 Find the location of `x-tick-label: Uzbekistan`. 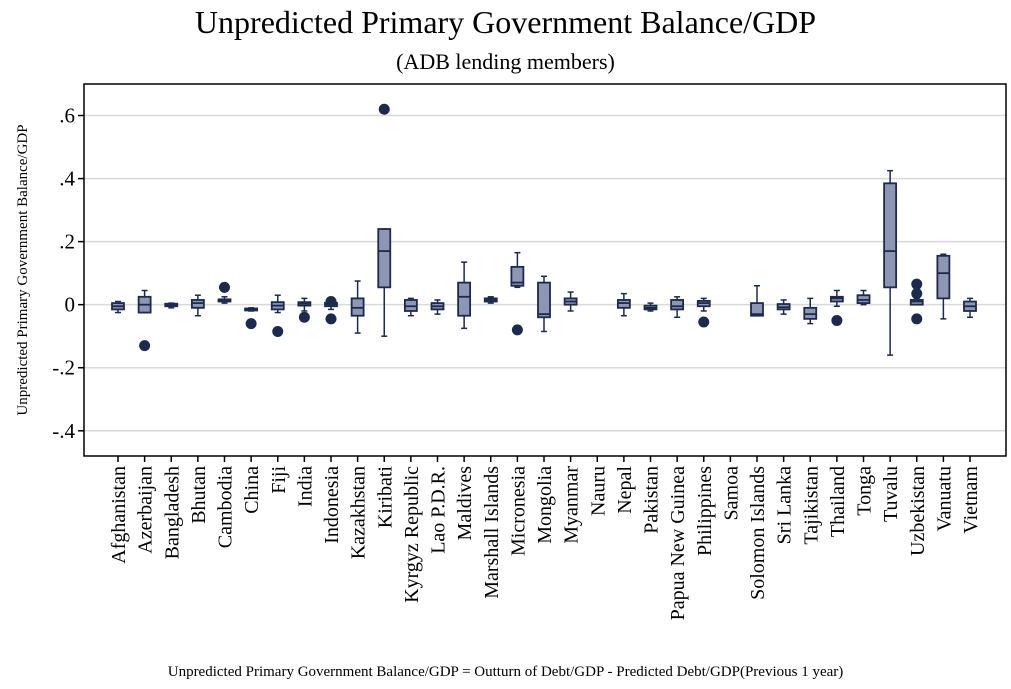

x-tick-label: Uzbekistan is located at coordinates (918, 511).